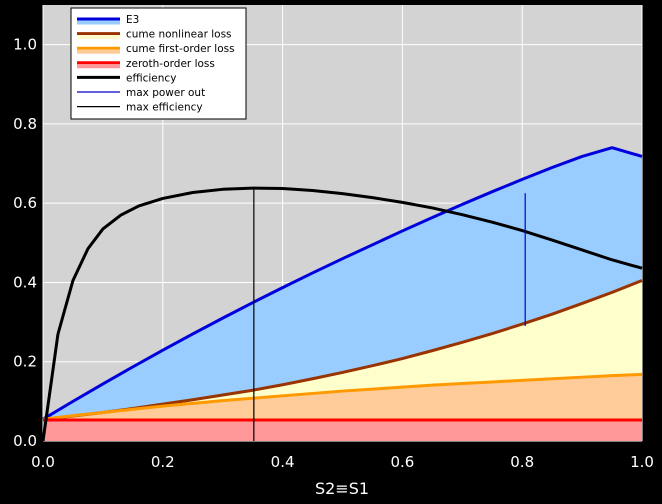  I want to click on legend-label-efficiency: efficiency, so click(151, 78).